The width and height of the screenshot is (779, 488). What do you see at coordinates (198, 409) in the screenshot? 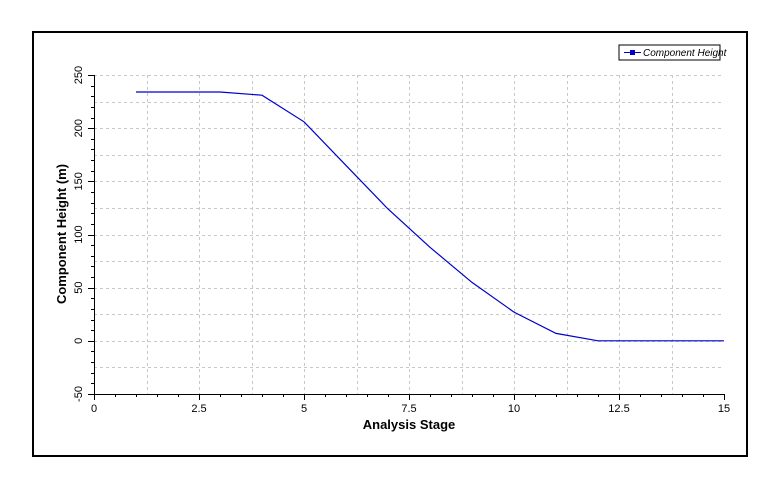
I see `x-tick-label: 2.5` at bounding box center [198, 409].